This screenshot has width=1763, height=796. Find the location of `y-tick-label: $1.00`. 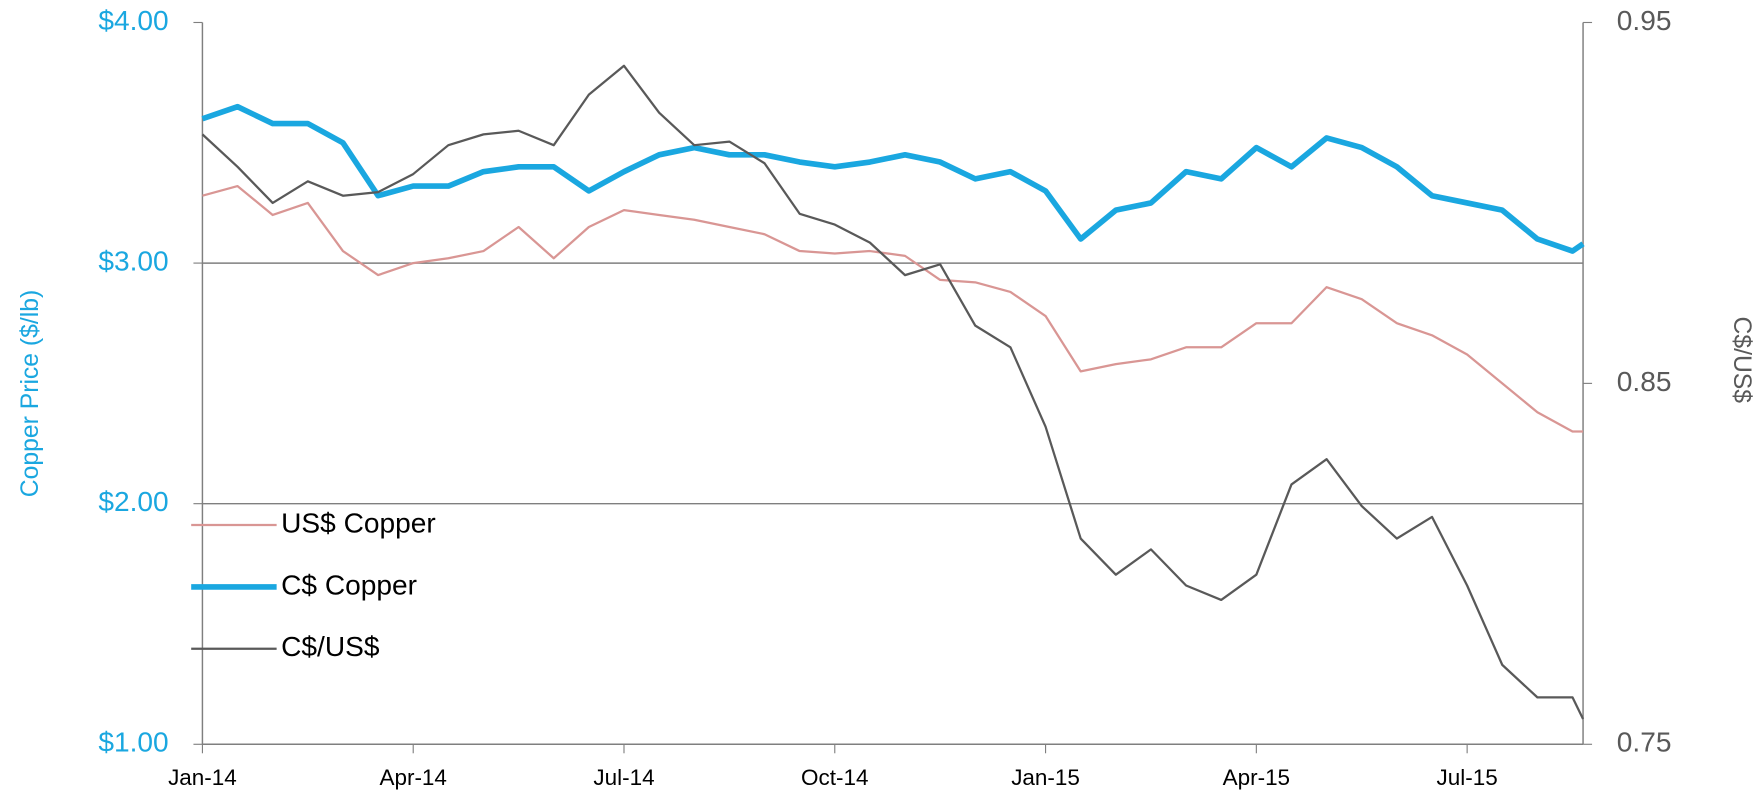

y-tick-label: $1.00 is located at coordinates (133, 742).